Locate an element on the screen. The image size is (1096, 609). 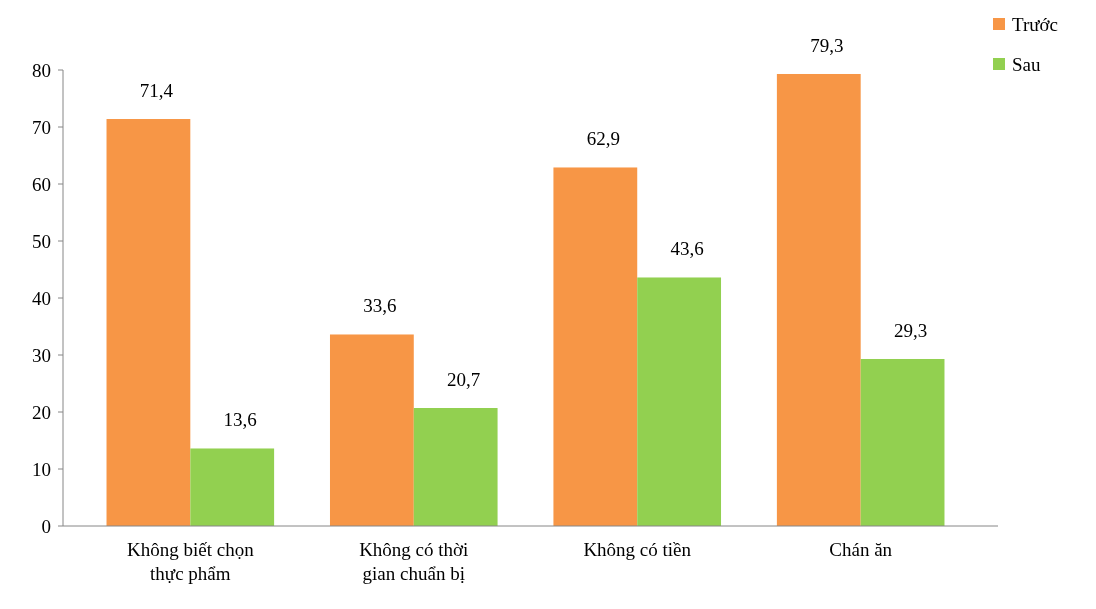
y-tick-label: 30 is located at coordinates (41, 355).